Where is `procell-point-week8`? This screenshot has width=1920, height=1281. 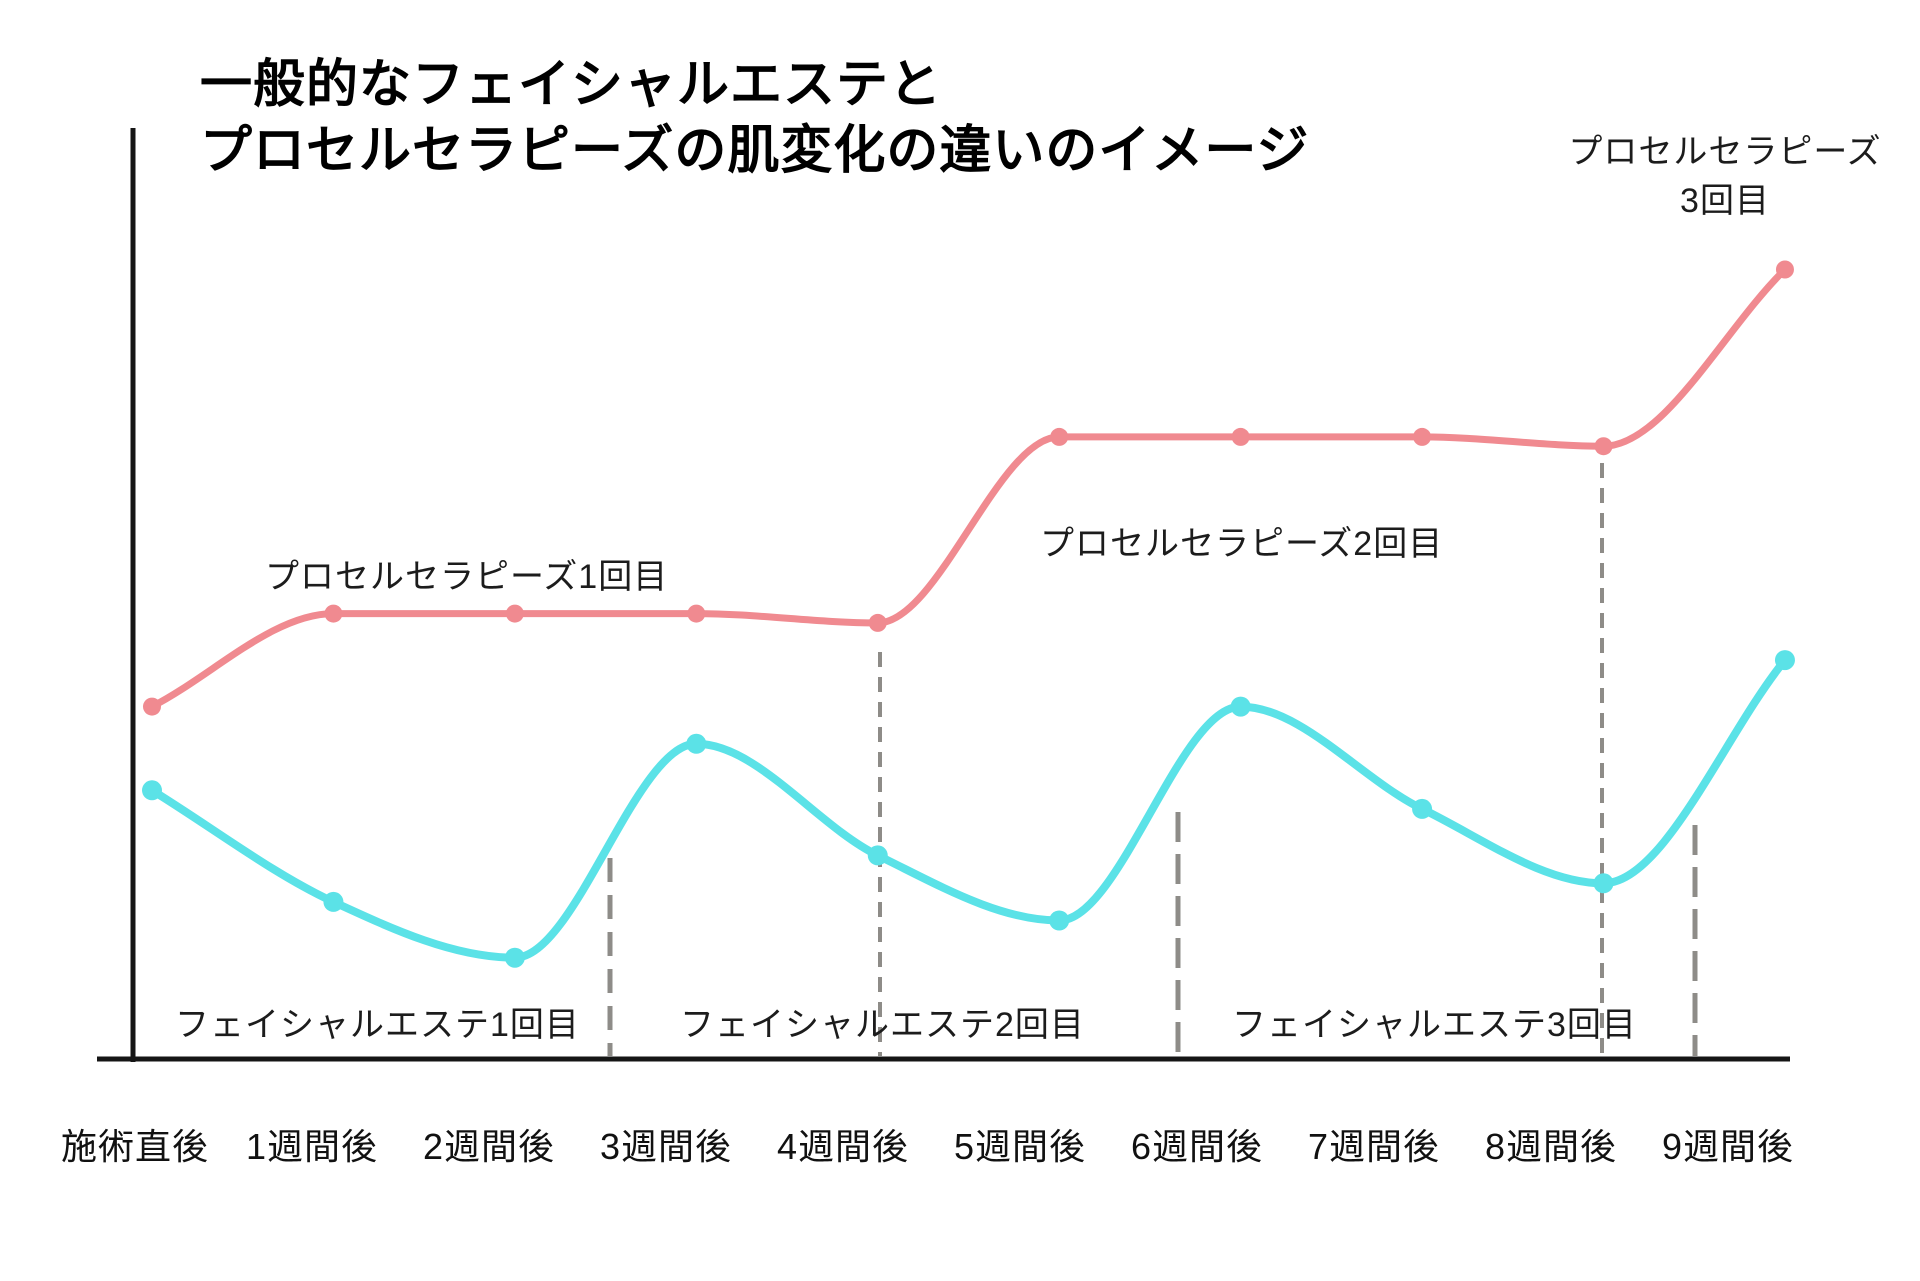
procell-point-week8 is located at coordinates (1603, 446).